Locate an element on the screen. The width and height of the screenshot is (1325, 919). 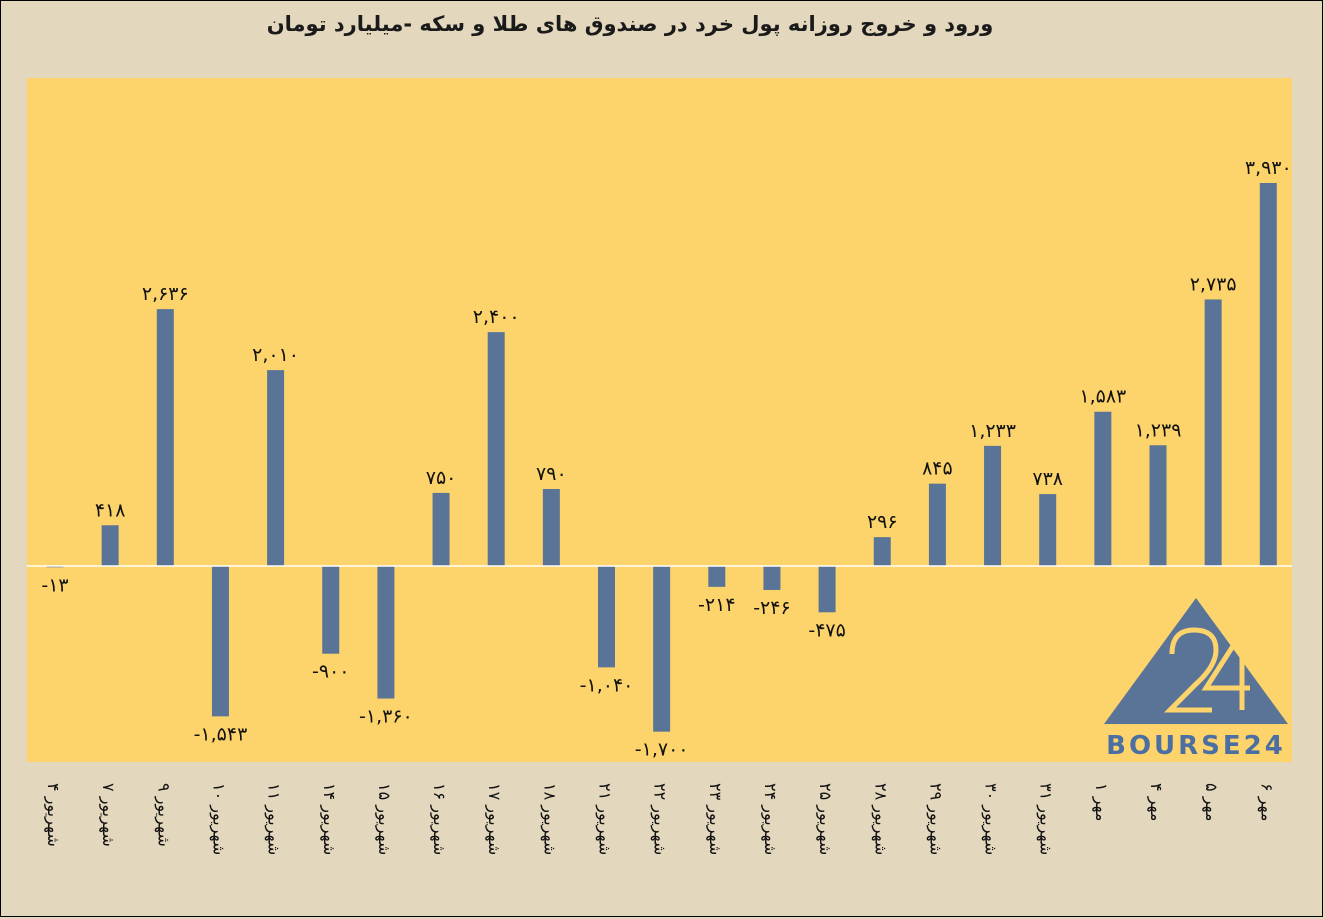
data-label: ۱,۵۸۳ is located at coordinates (1102, 397).